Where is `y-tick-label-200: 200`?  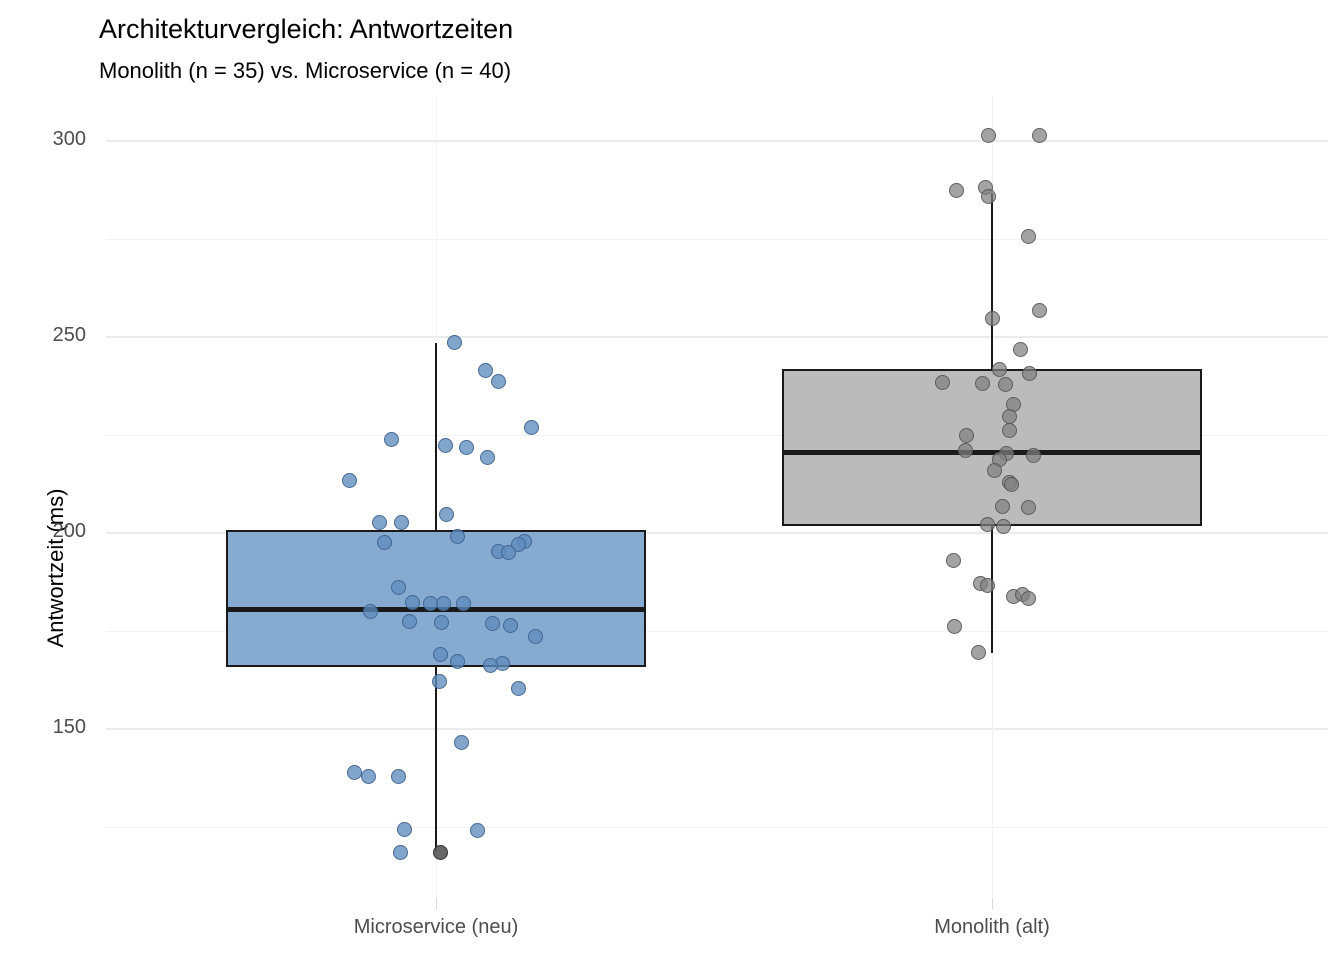 y-tick-label-200: 200 is located at coordinates (69, 531).